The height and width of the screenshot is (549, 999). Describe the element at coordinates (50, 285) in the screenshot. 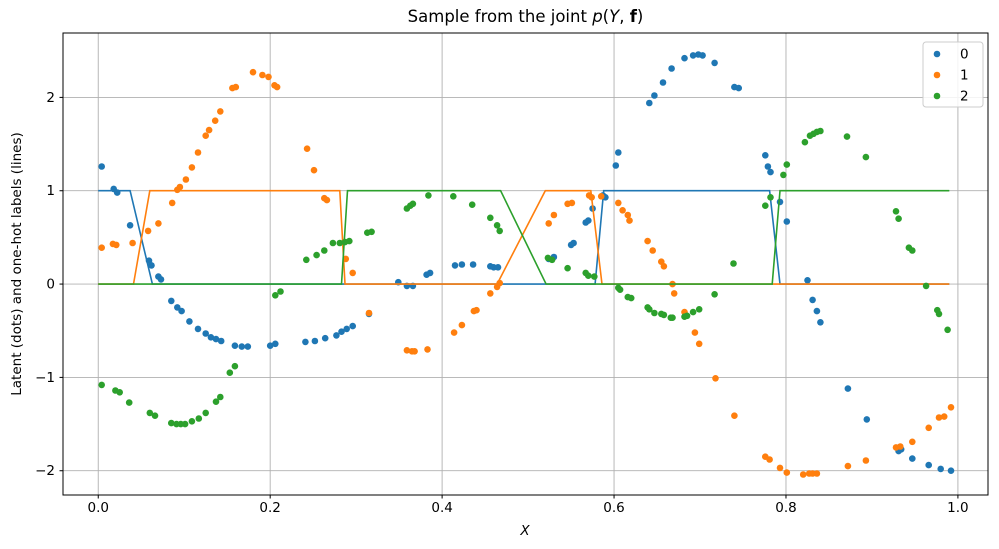

I see `y-tick-label: 0` at that location.